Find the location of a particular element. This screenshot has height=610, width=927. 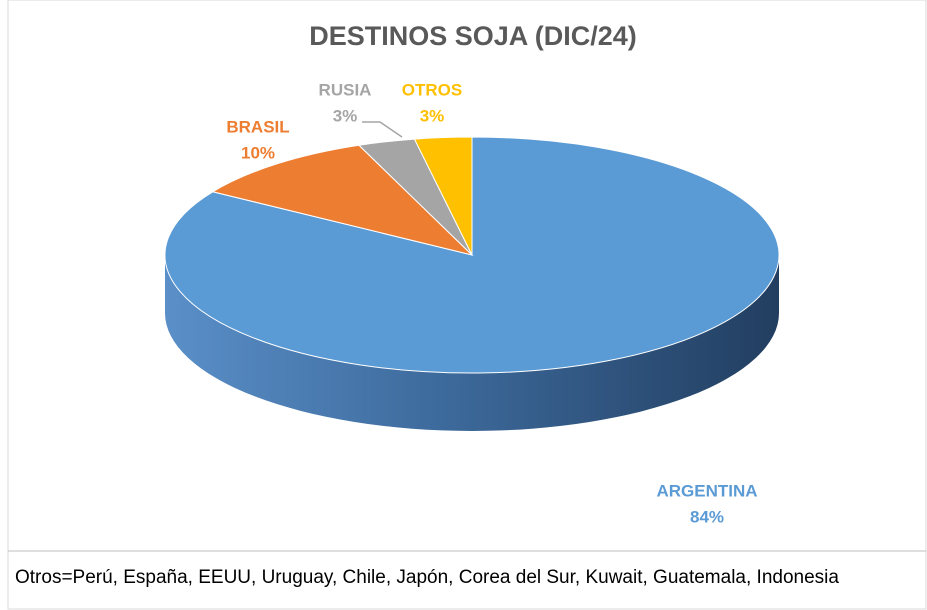

chart-title: DESTINOS SOJA (DIC/24) is located at coordinates (473, 36).